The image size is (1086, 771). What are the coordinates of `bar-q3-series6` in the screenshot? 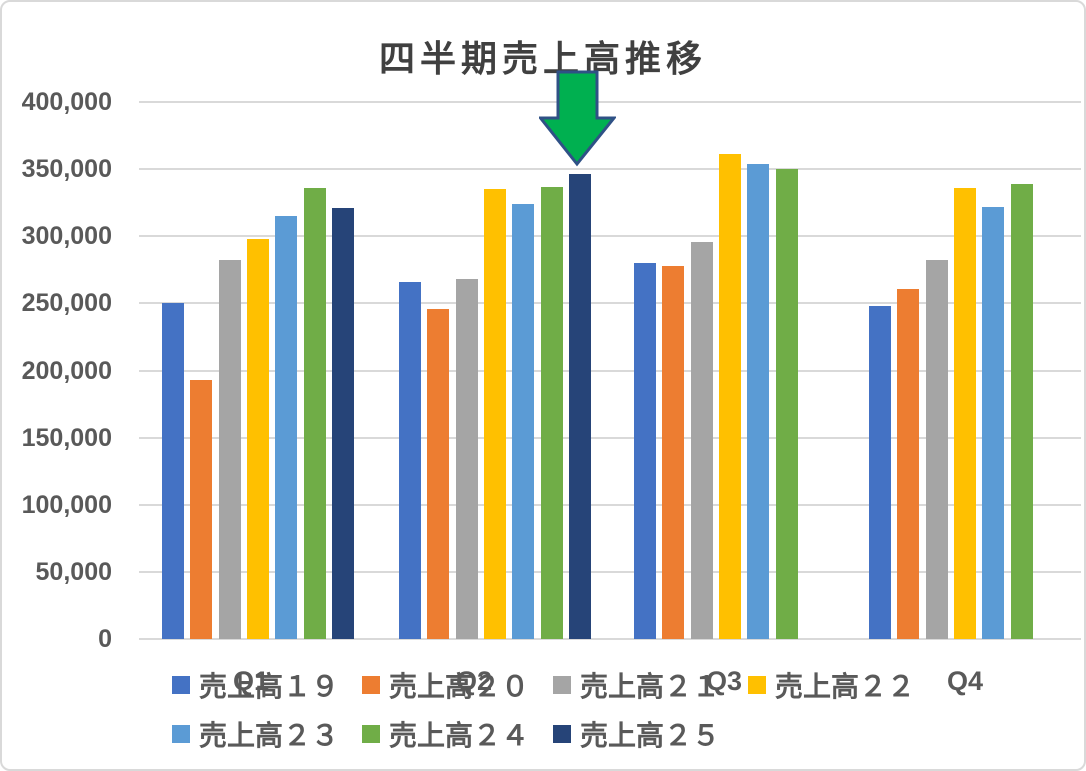 It's located at (786, 404).